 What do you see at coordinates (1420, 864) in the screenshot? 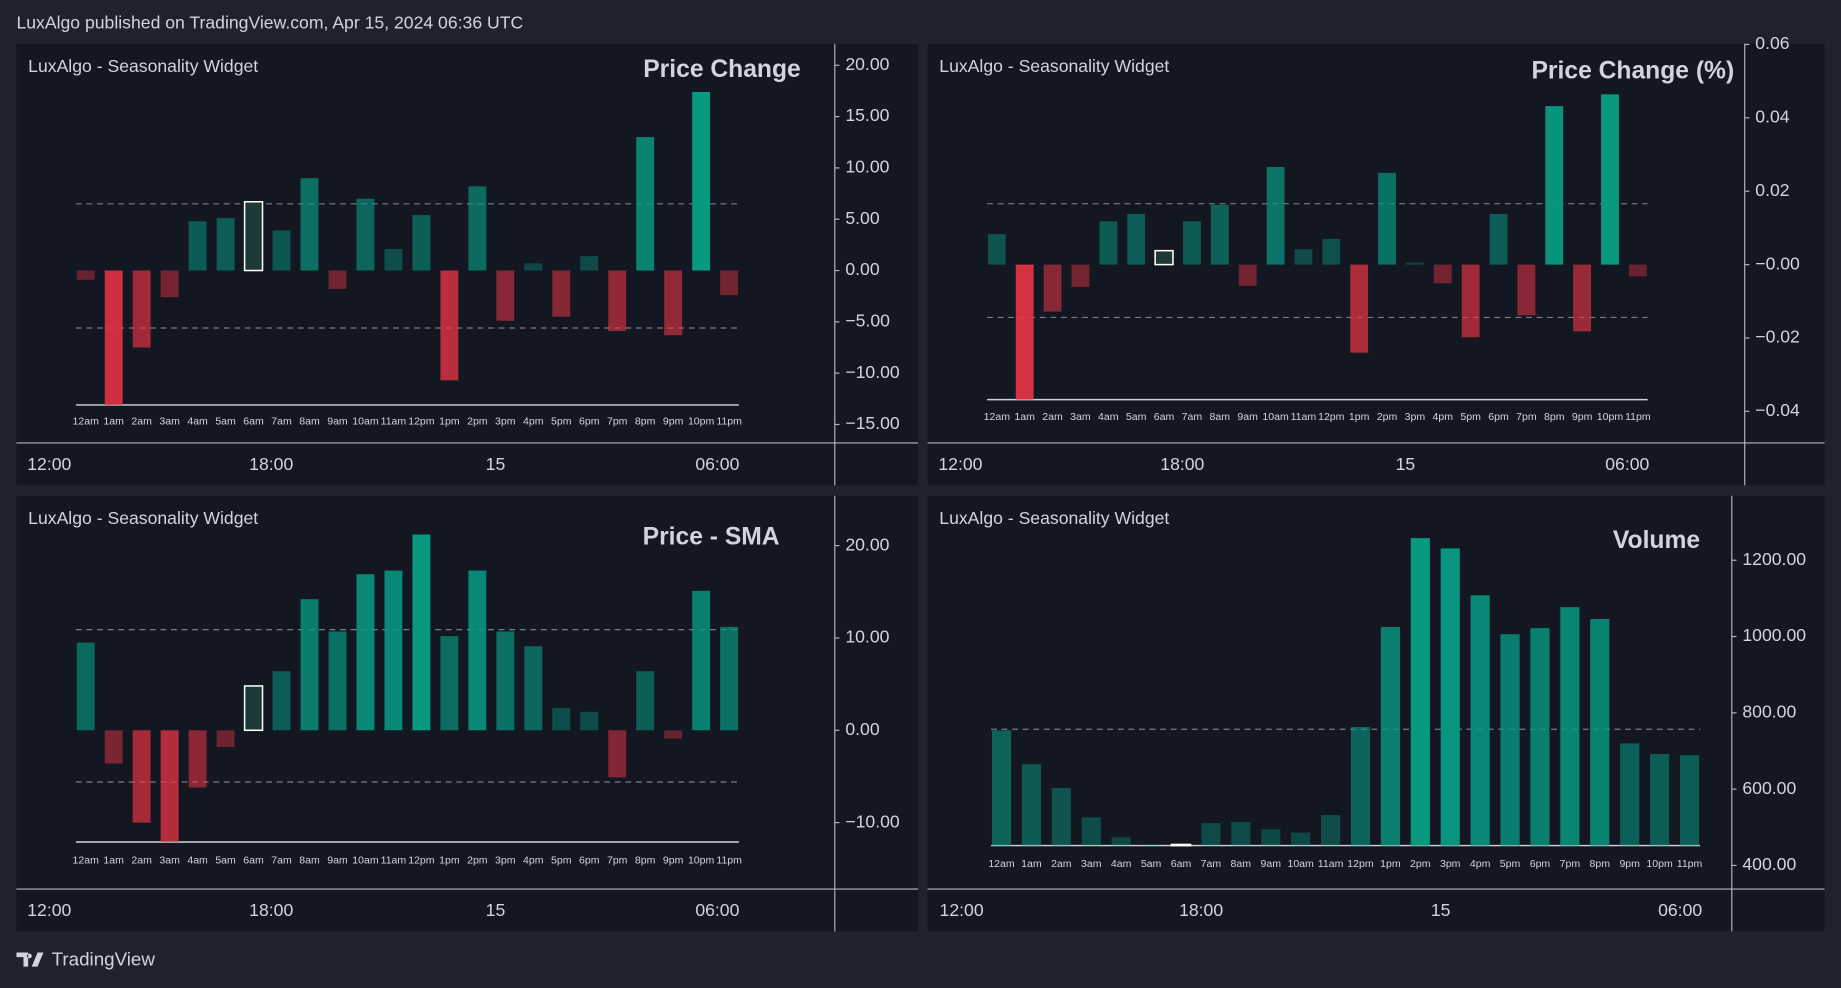
I see `hour-label: 2pm` at bounding box center [1420, 864].